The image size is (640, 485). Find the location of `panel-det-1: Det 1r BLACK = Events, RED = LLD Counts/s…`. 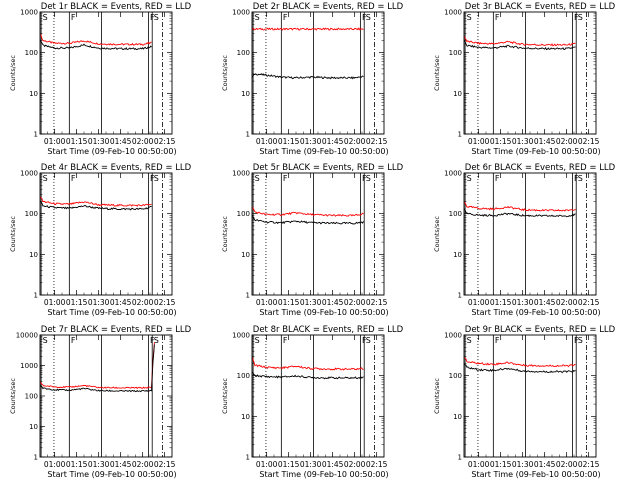

panel-det-1: Det 1r BLACK = Events, RED = LLD Counts/s… is located at coordinates (100, 79).